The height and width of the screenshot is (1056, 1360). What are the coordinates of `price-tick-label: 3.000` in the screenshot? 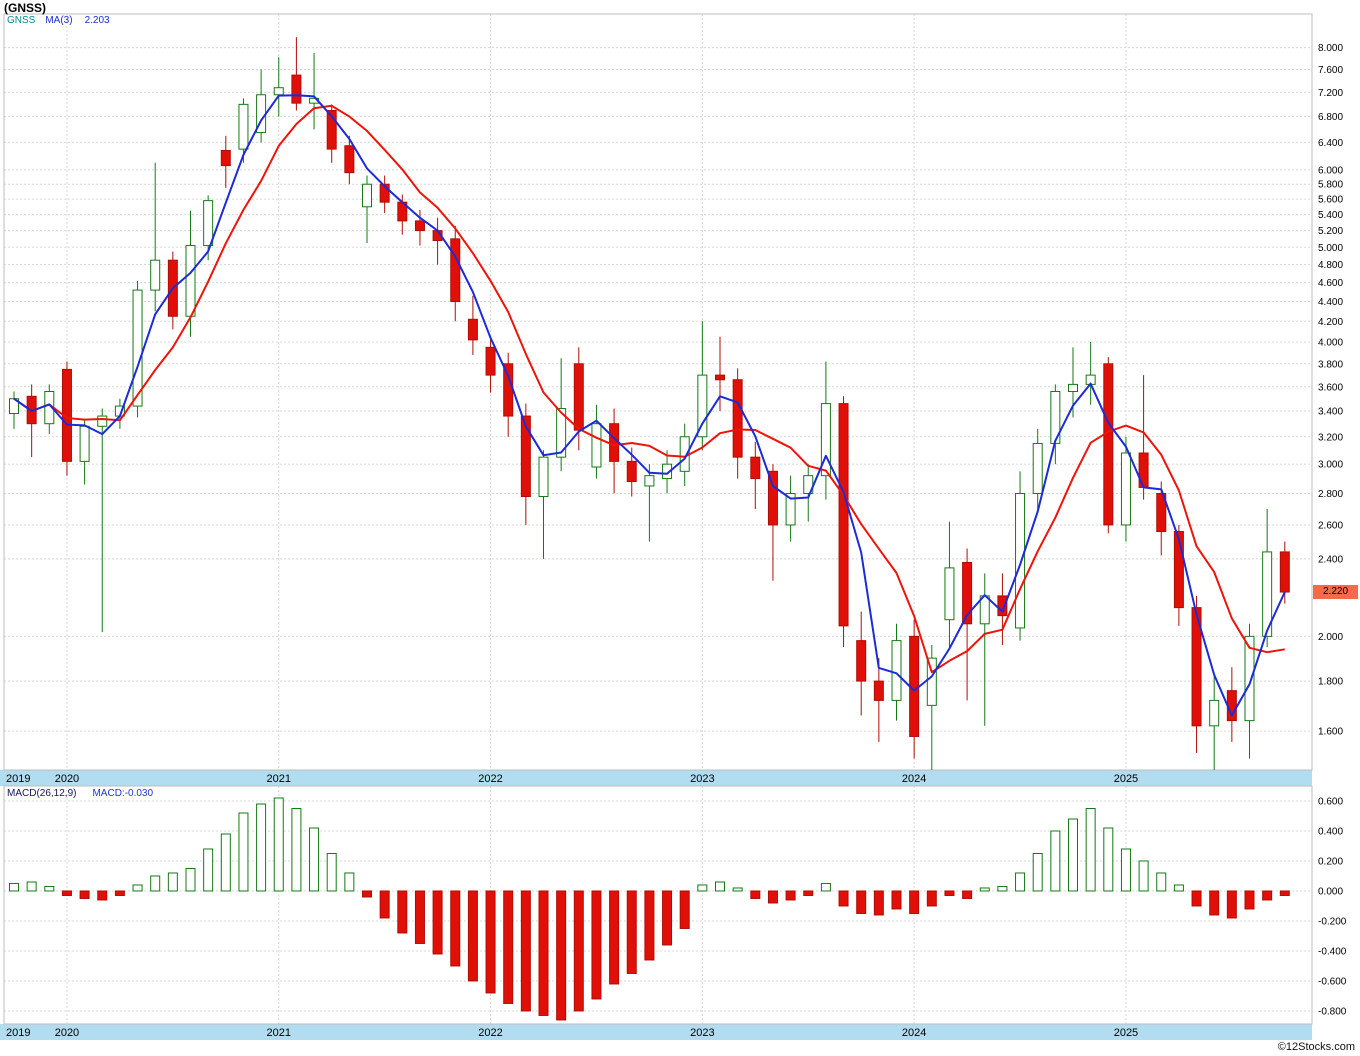 It's located at (1330, 465).